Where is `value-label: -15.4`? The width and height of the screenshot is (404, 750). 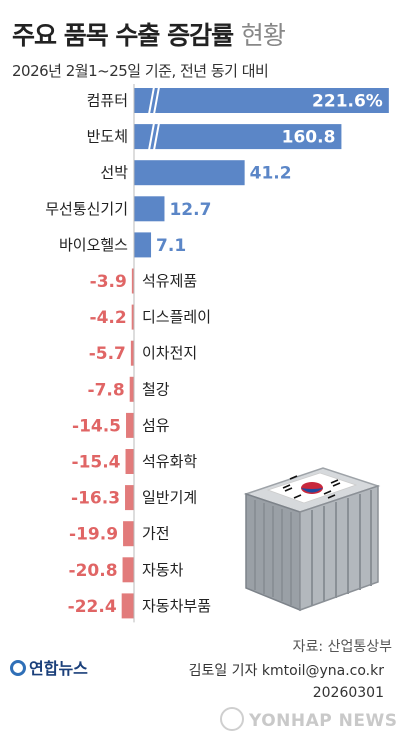 value-label: -15.4 is located at coordinates (96, 463).